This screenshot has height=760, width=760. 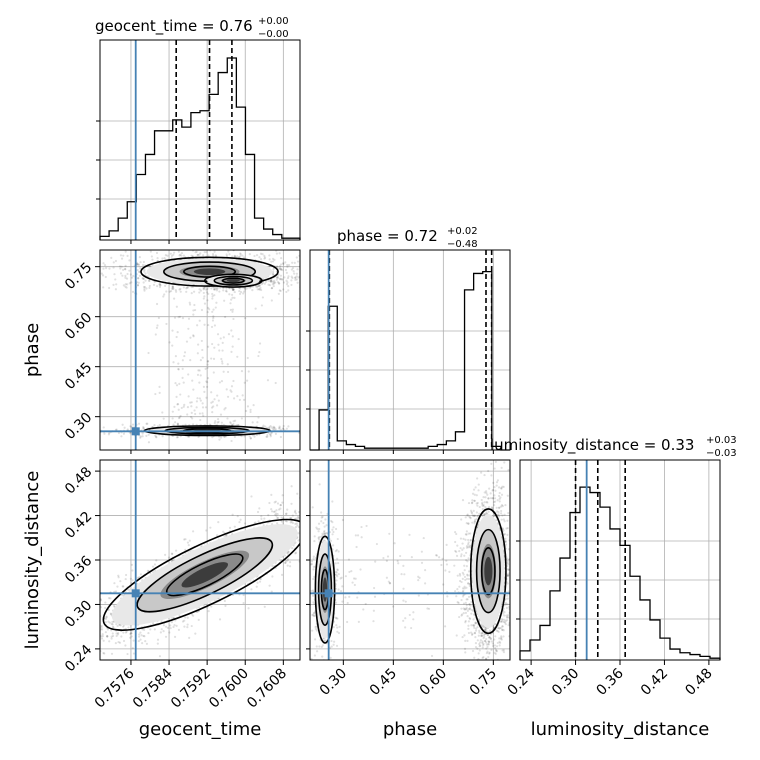 What do you see at coordinates (182, 563) in the screenshot?
I see `panel-geocent-time-vs-luminosity-distance` at bounding box center [182, 563].